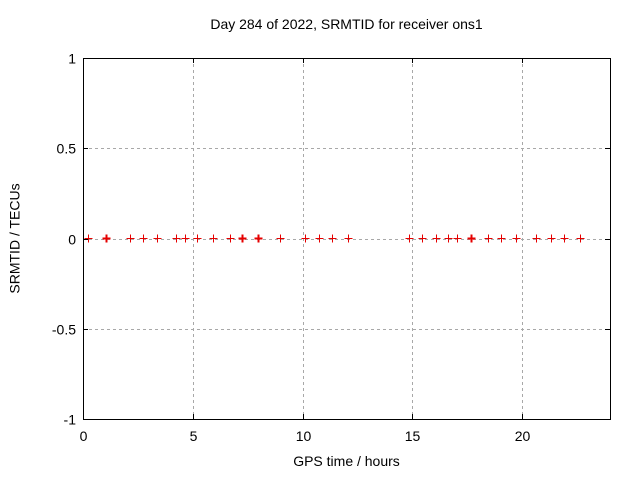  Describe the element at coordinates (194, 436) in the screenshot. I see `x-tick-label: 5` at that location.